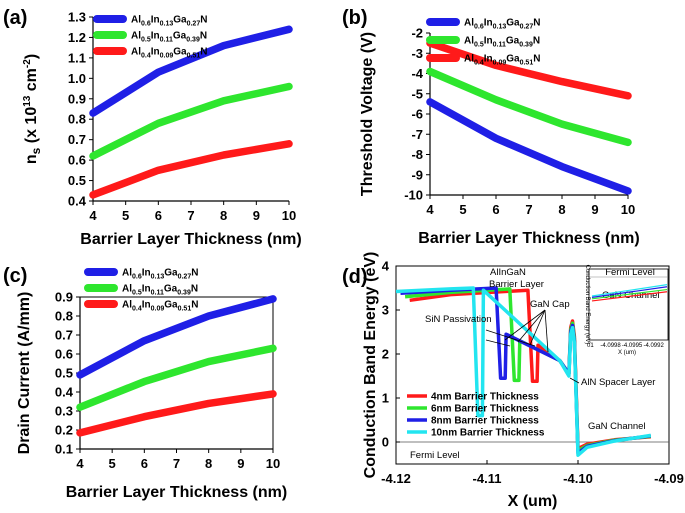 The width and height of the screenshot is (685, 513). What do you see at coordinates (24, 373) in the screenshot?
I see `panel-c-y-axis-label: Drain Current (A/mm)` at bounding box center [24, 373].